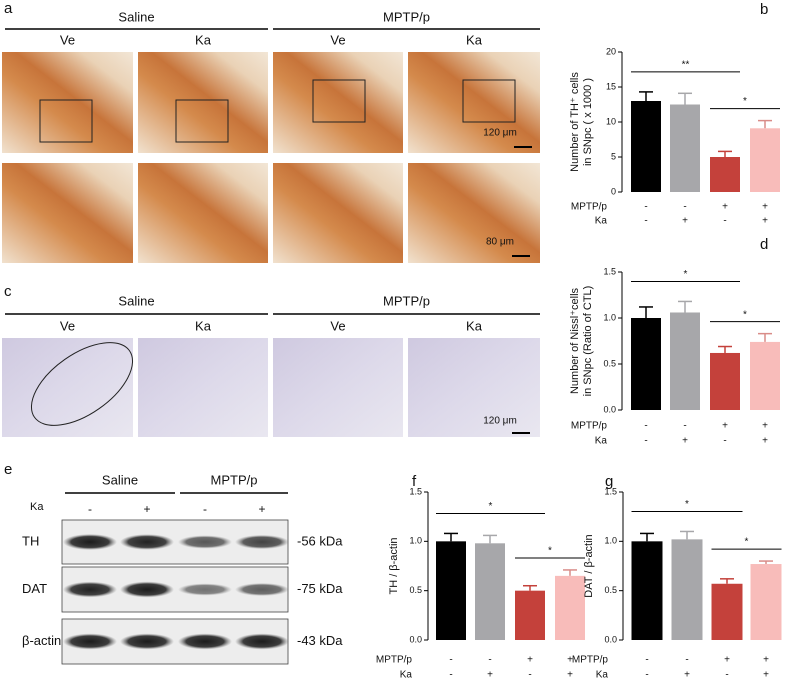 This screenshot has height=682, width=789. Describe the element at coordinates (609, 481) in the screenshot. I see `panel-letter: g` at that location.